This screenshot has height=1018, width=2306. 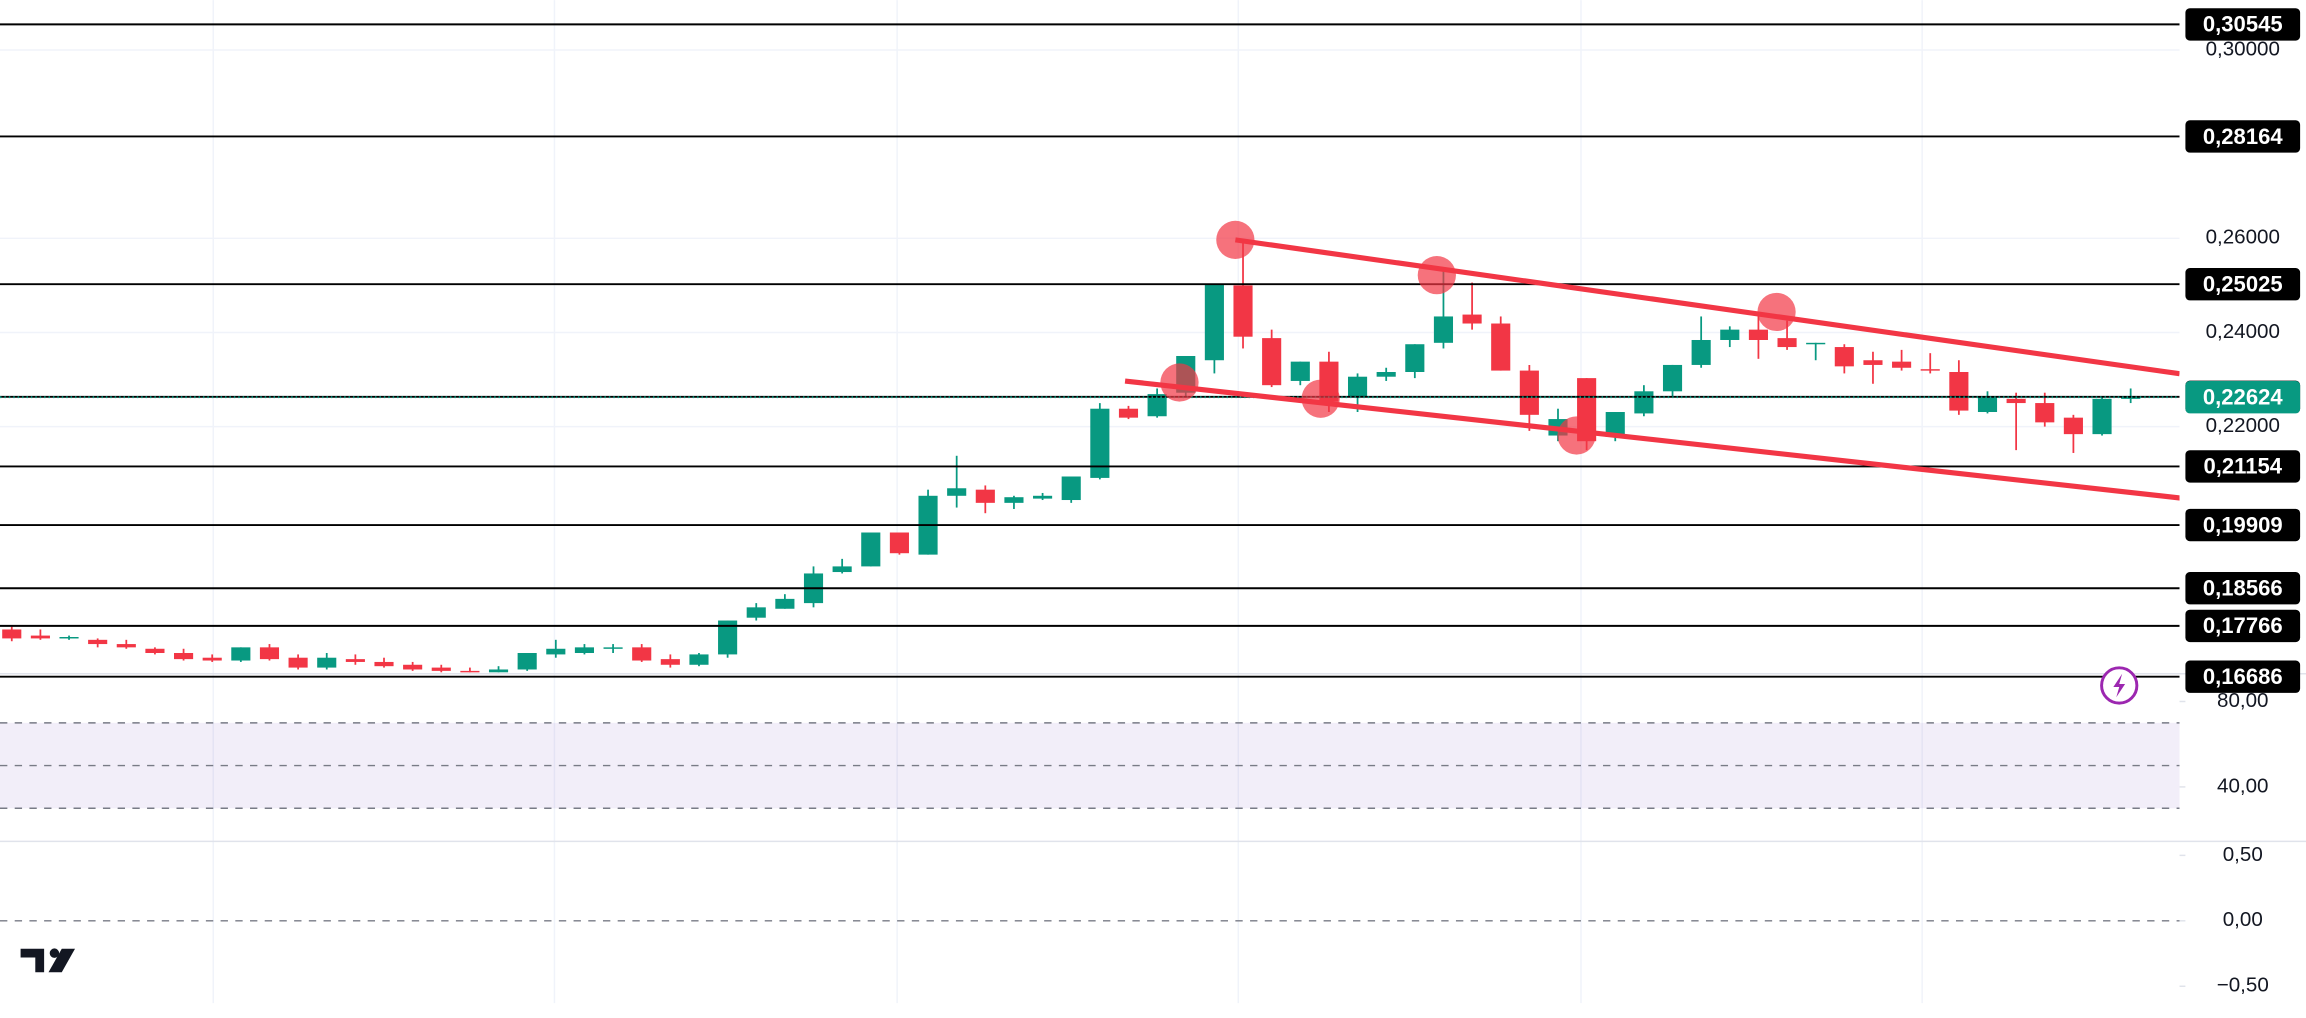 What do you see at coordinates (2243, 919) in the screenshot?
I see `y-tick-label: 0,00` at bounding box center [2243, 919].